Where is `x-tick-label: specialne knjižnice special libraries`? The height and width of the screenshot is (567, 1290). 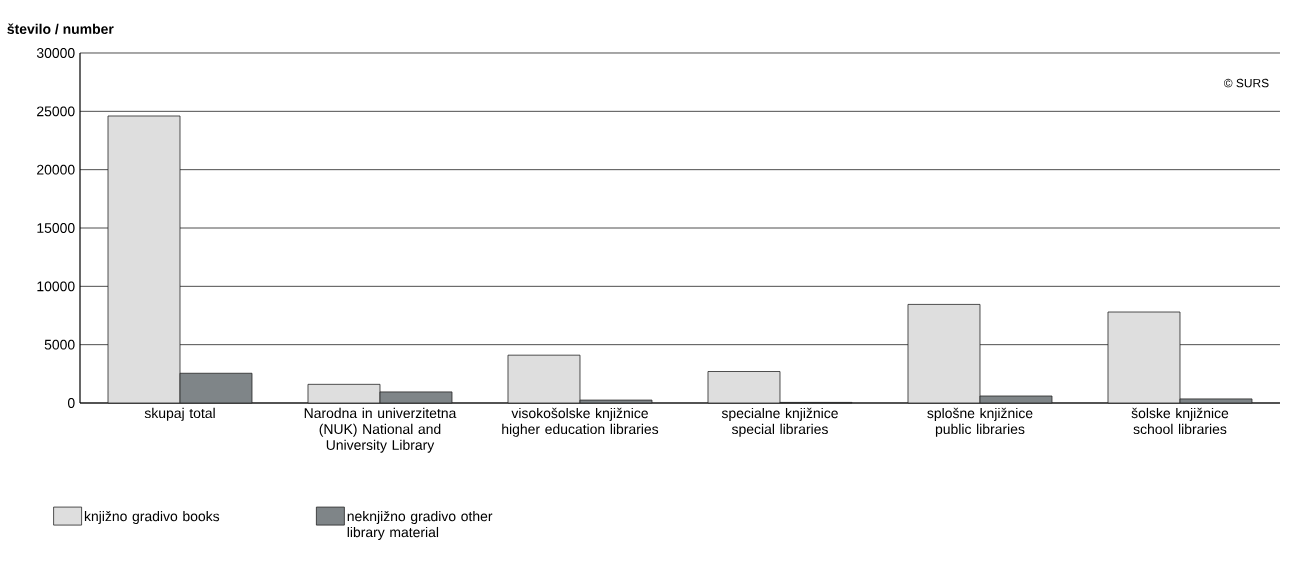 x-tick-label: specialne knjižnice special libraries is located at coordinates (779, 422).